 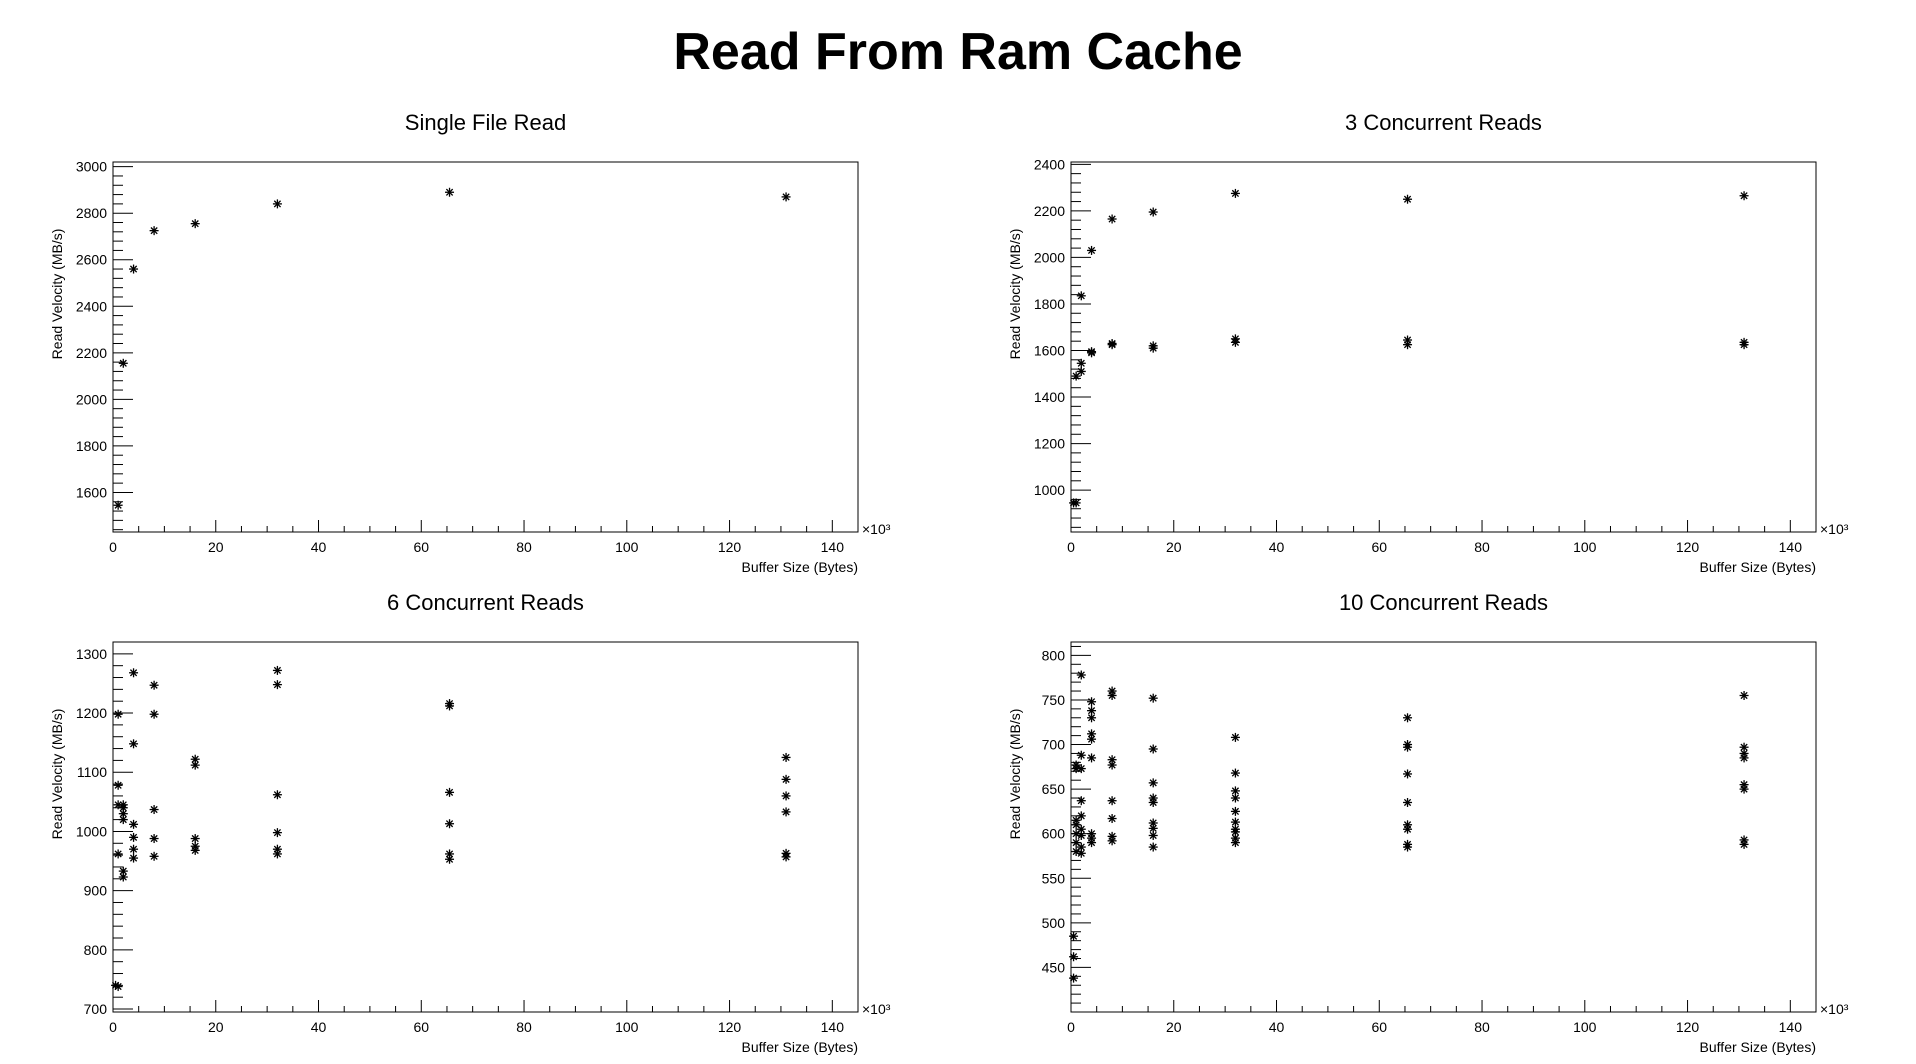 What do you see at coordinates (1054, 878) in the screenshot?
I see `y-tick-label: 550` at bounding box center [1054, 878].